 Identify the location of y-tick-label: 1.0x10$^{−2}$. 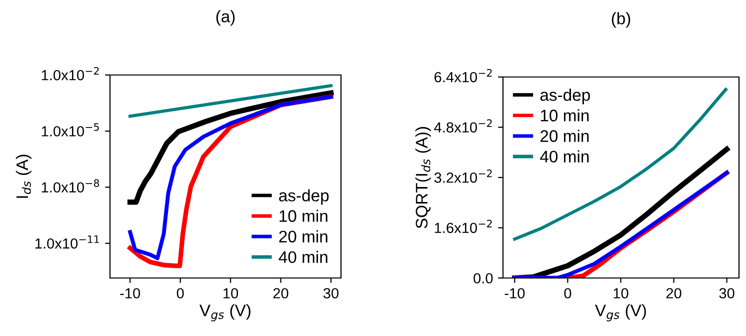
(70, 73).